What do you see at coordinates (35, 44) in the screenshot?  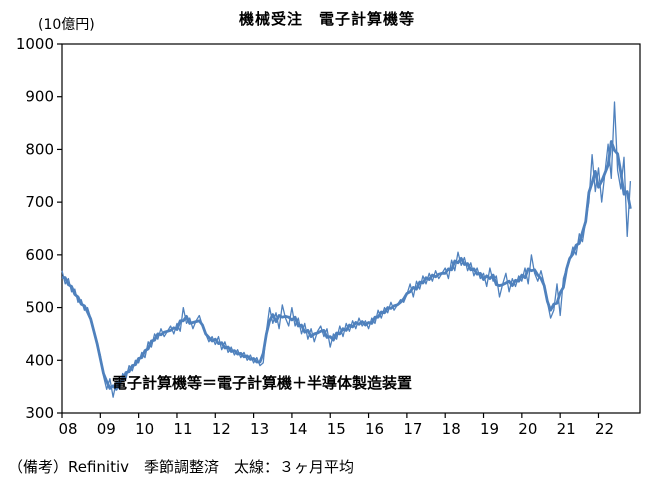 I see `y-tick-label: 1000` at bounding box center [35, 44].